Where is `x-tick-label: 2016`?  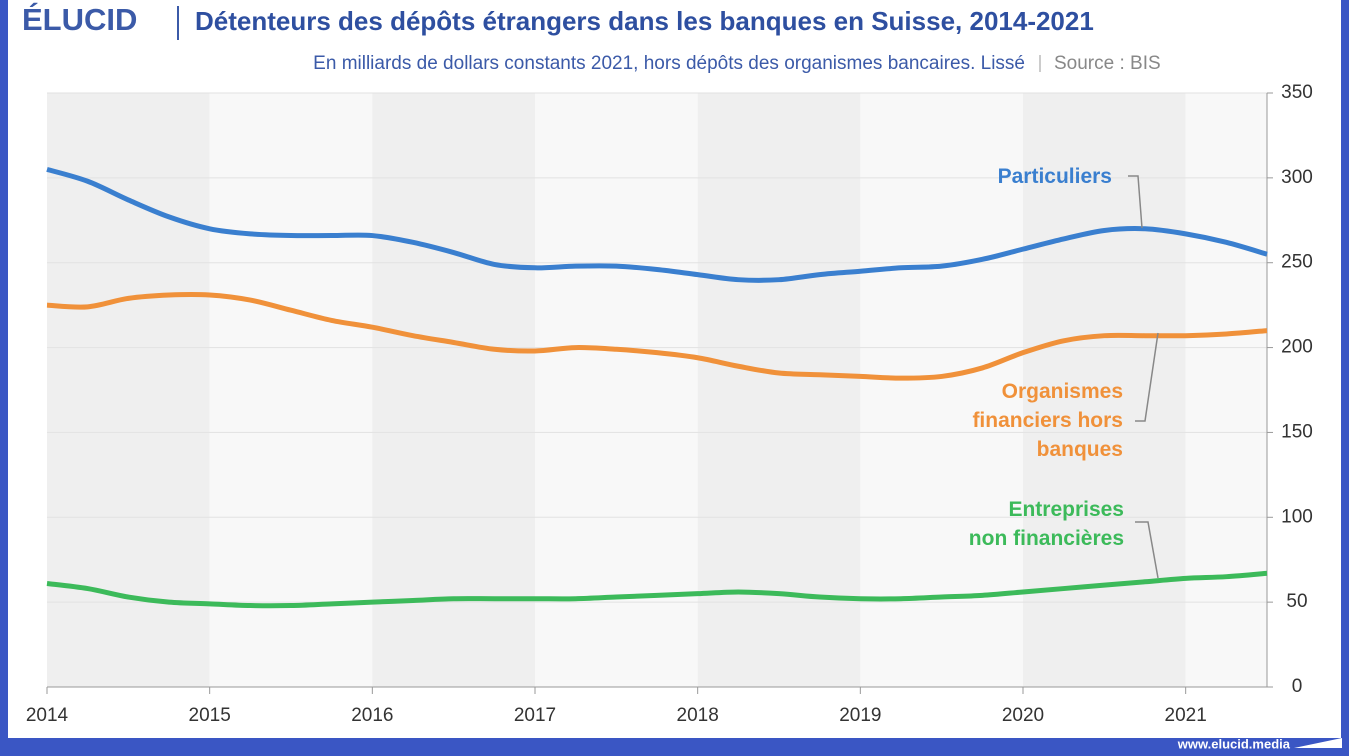
x-tick-label: 2016 is located at coordinates (372, 715).